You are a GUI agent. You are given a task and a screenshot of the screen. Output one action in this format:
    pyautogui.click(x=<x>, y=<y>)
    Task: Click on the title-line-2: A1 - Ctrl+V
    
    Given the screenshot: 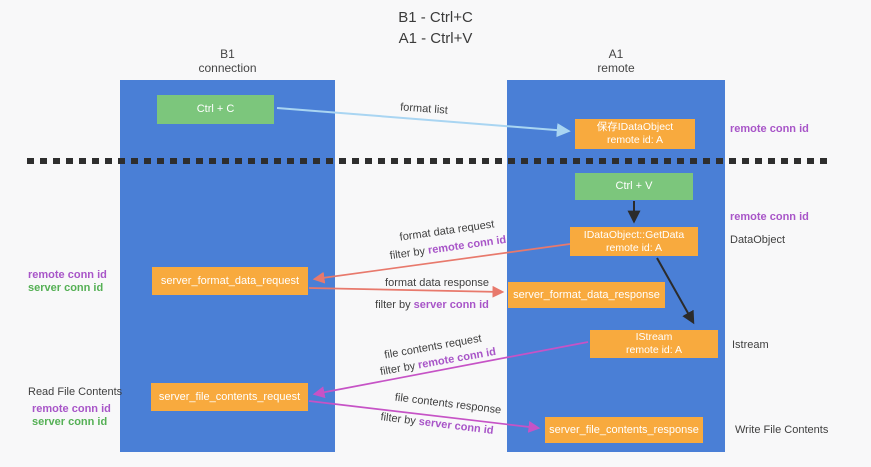 What is the action you would take?
    pyautogui.click(x=435, y=38)
    